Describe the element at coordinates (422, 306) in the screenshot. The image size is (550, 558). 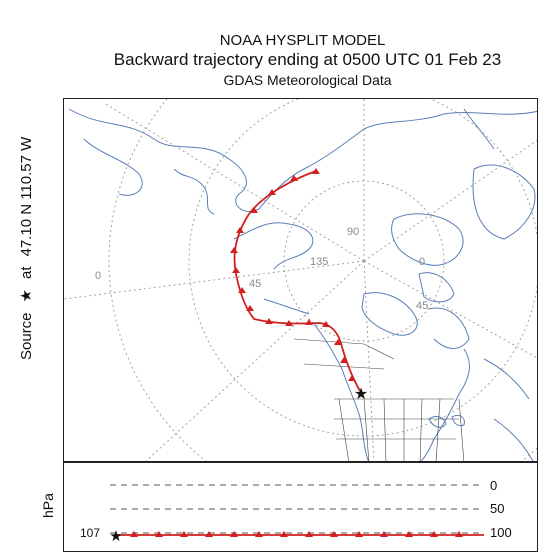
I see `grid-label-lon-45-right: 45` at that location.